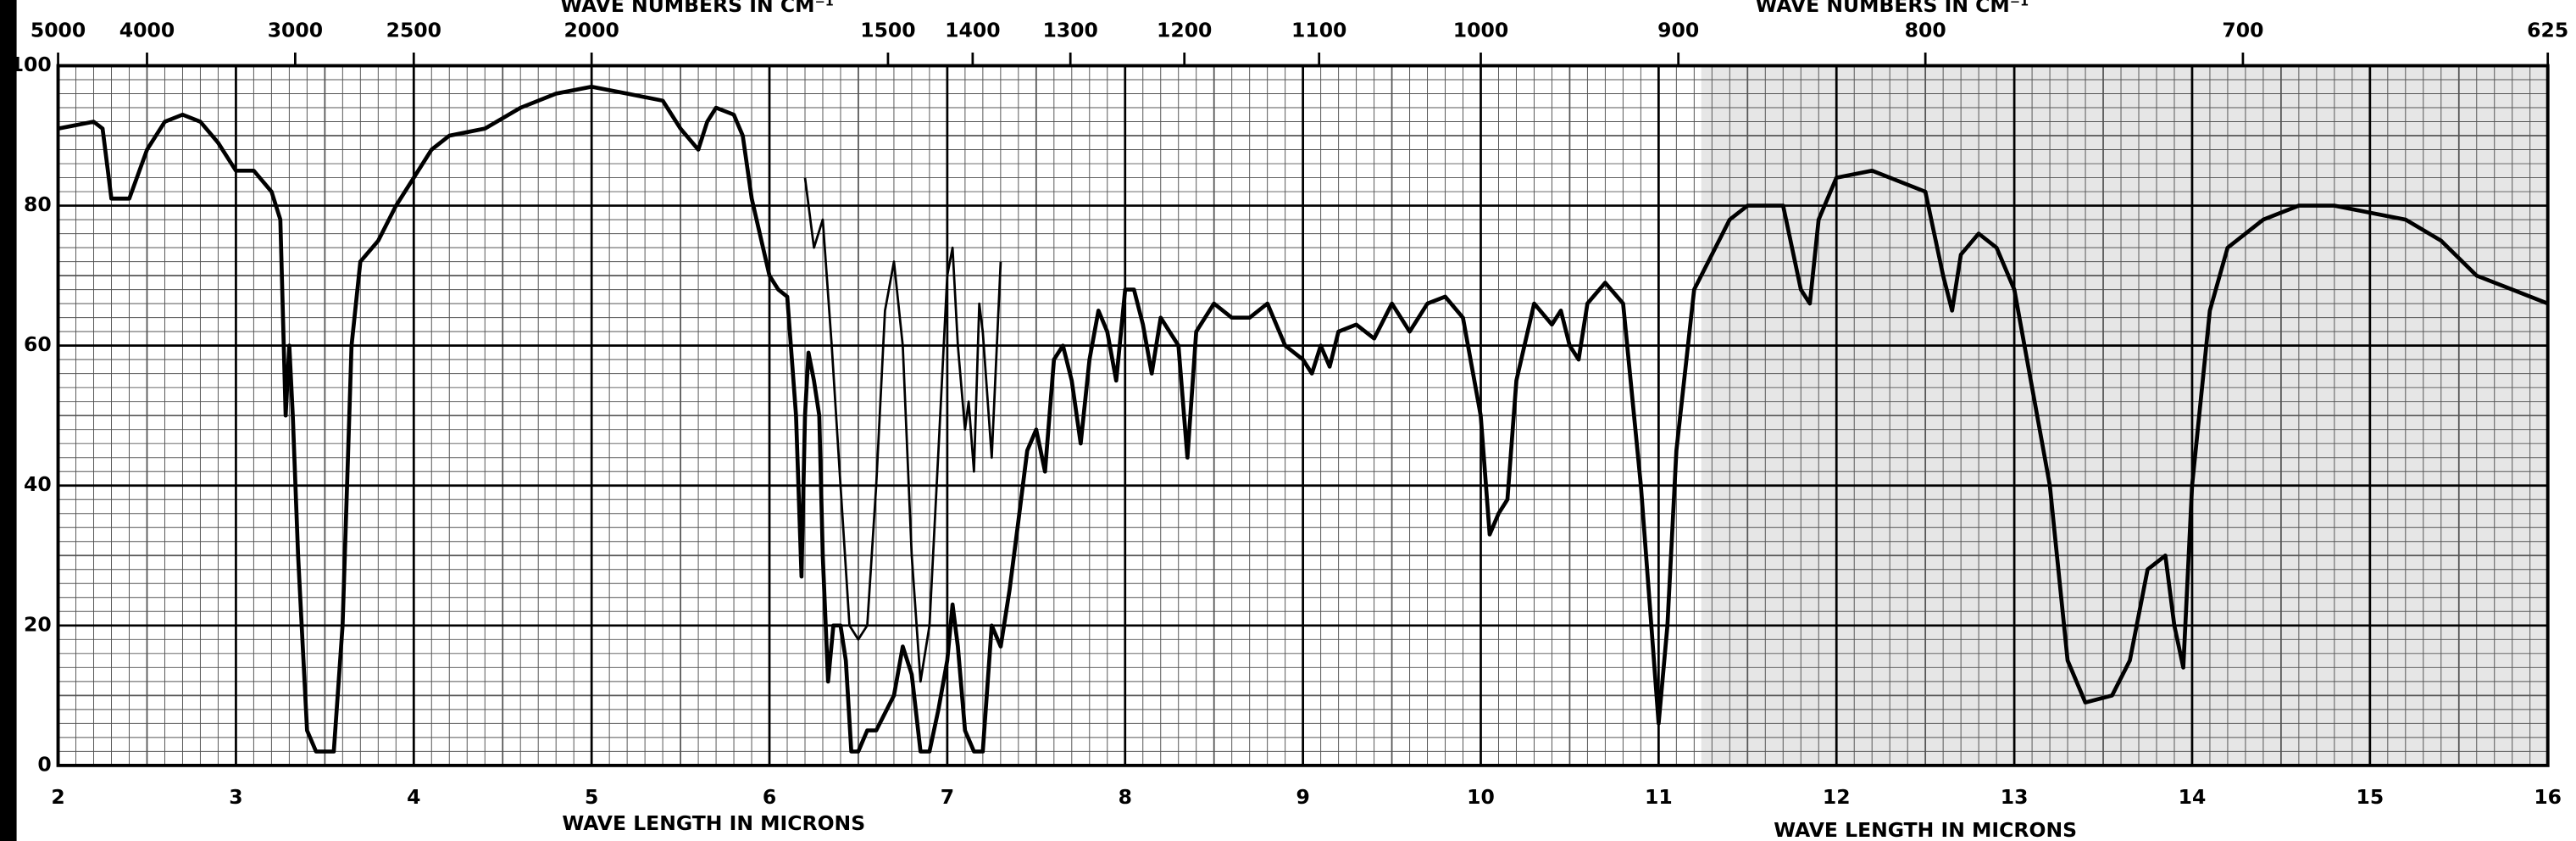  What do you see at coordinates (1070, 30) in the screenshot?
I see `x2-tick-label: 1300` at bounding box center [1070, 30].